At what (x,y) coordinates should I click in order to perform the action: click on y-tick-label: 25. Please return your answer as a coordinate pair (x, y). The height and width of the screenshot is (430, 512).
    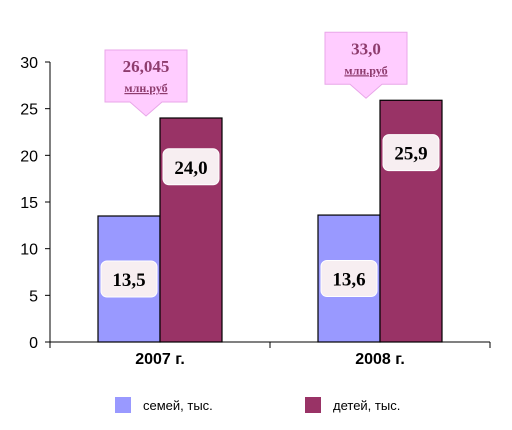
    Looking at the image, I should click on (29, 110).